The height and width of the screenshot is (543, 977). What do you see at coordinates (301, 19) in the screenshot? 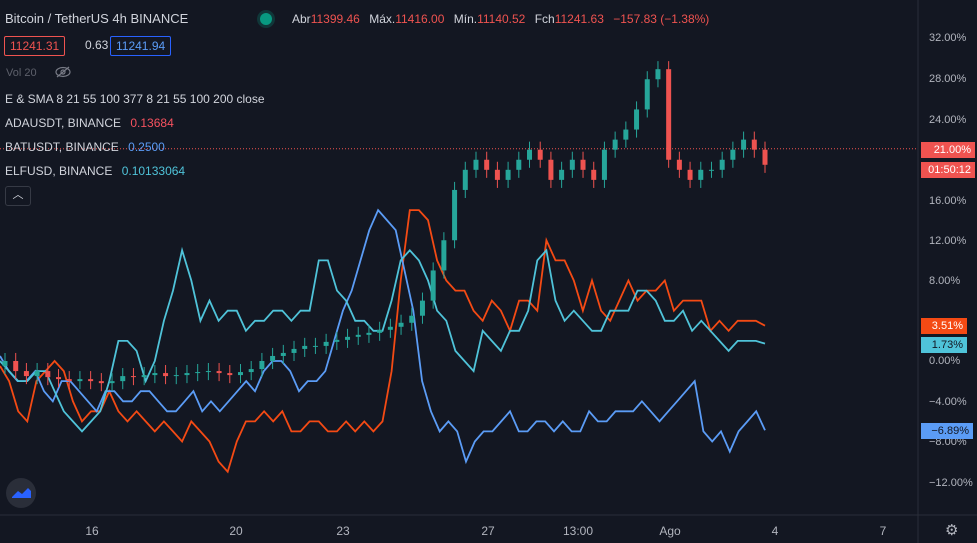
I see `ohlc-open-label: Abr` at bounding box center [301, 19].